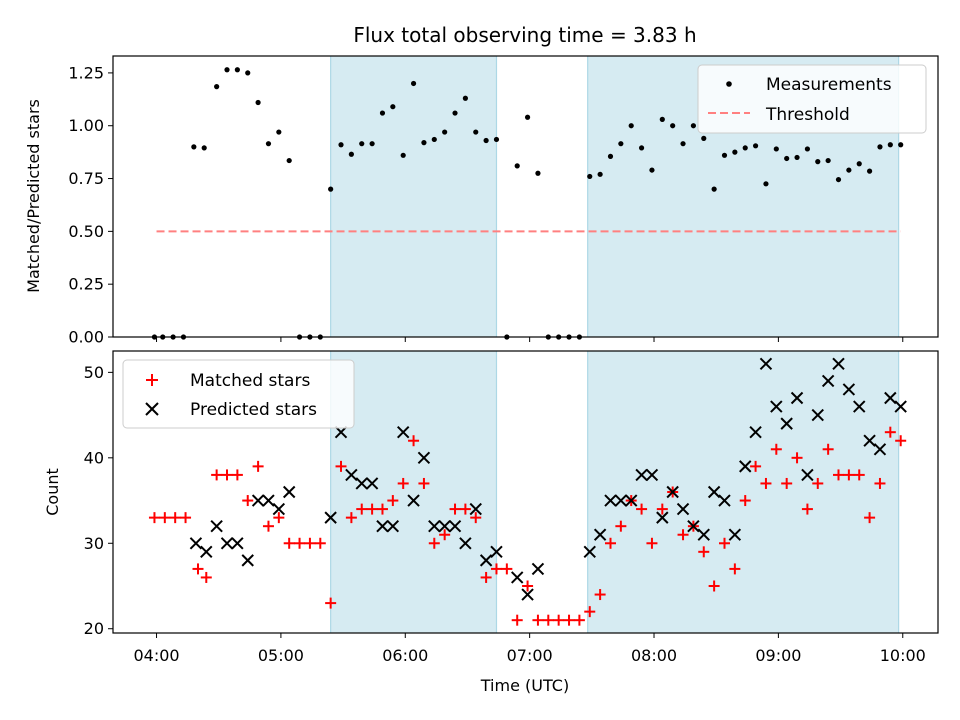  Describe the element at coordinates (94, 543) in the screenshot. I see `bottom-y-tick-label: 30` at that location.